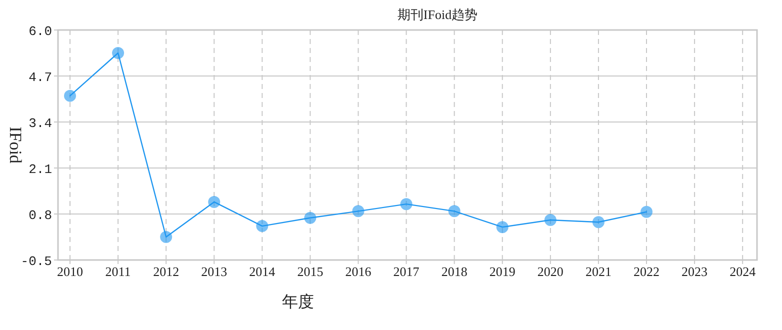  What do you see at coordinates (40, 215) in the screenshot?
I see `y-tick-label: 0.8` at bounding box center [40, 215].